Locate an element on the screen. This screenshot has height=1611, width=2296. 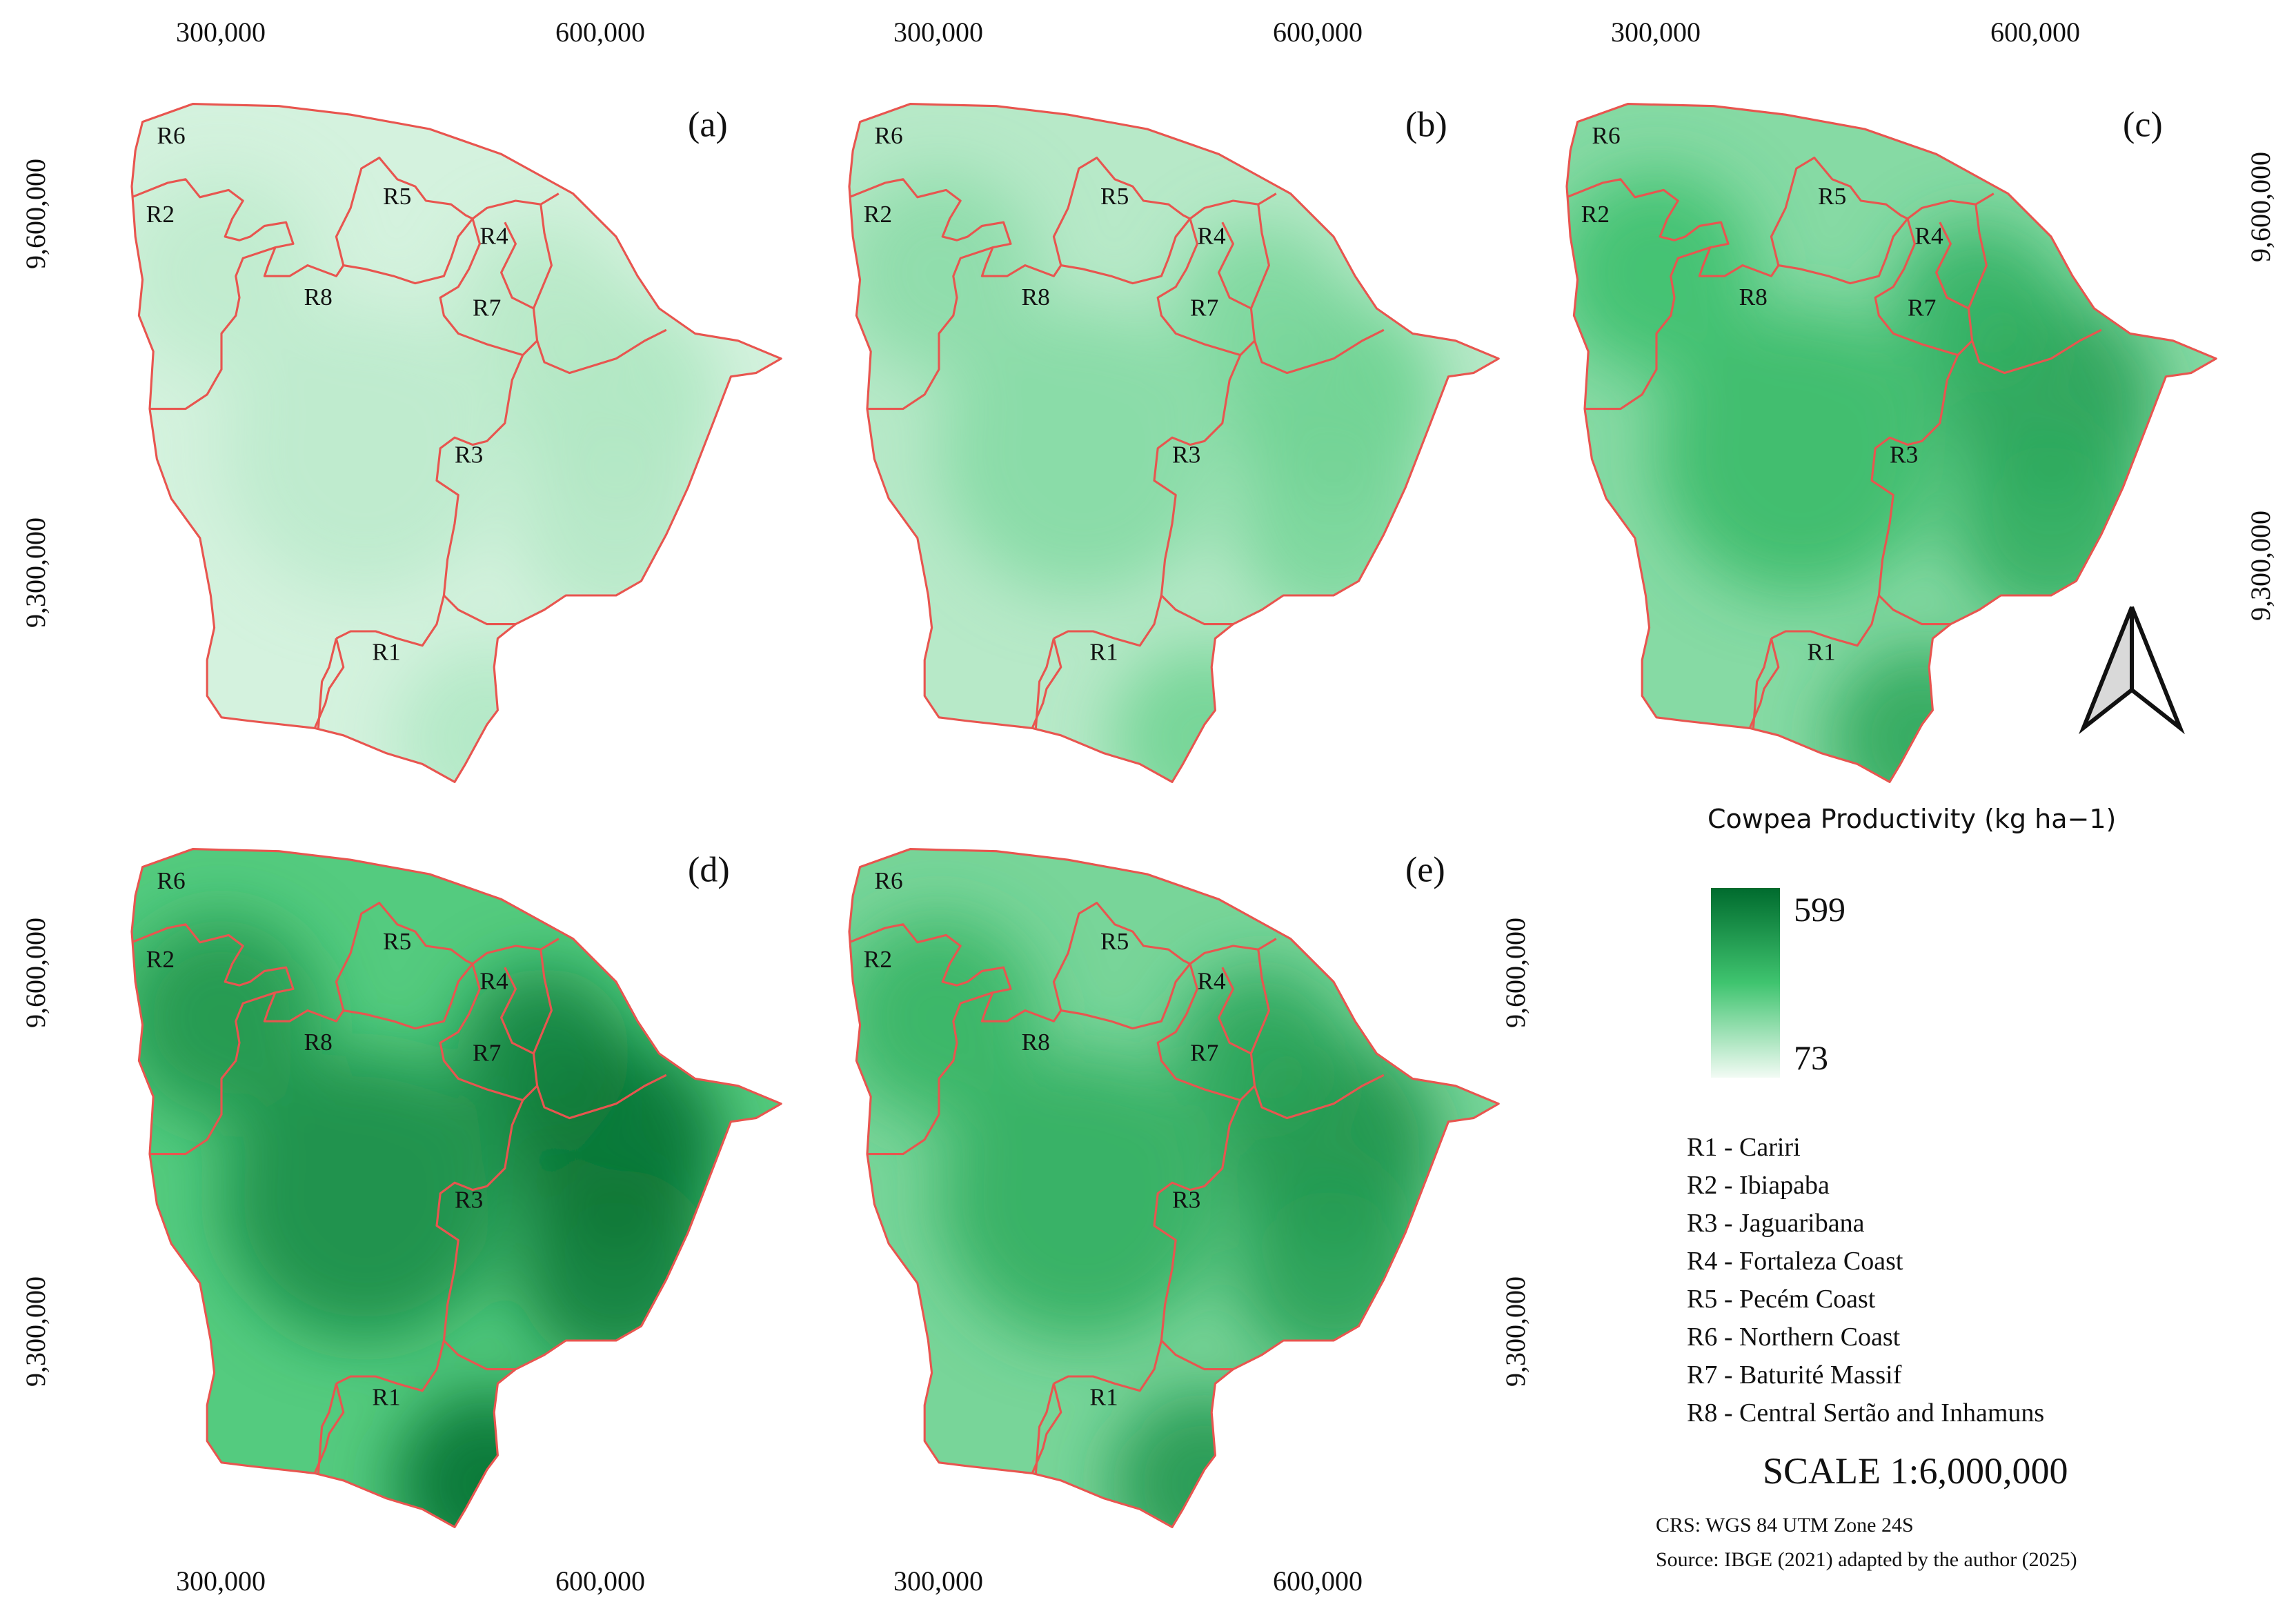
legend-region-r4: R4 - Fortaleza Coast is located at coordinates (1795, 1261).